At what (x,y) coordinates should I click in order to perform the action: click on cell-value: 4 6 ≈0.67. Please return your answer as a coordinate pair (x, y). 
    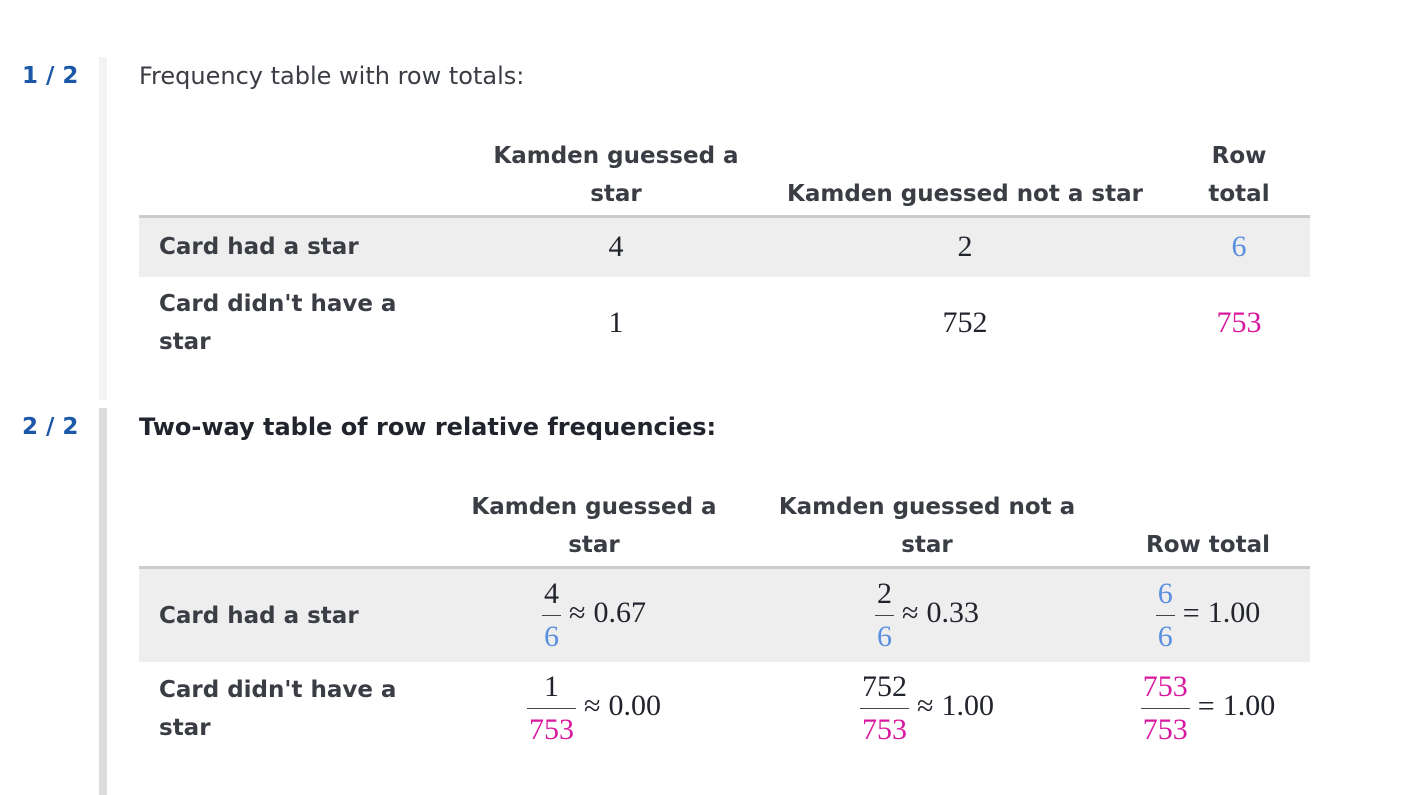
    Looking at the image, I should click on (594, 614).